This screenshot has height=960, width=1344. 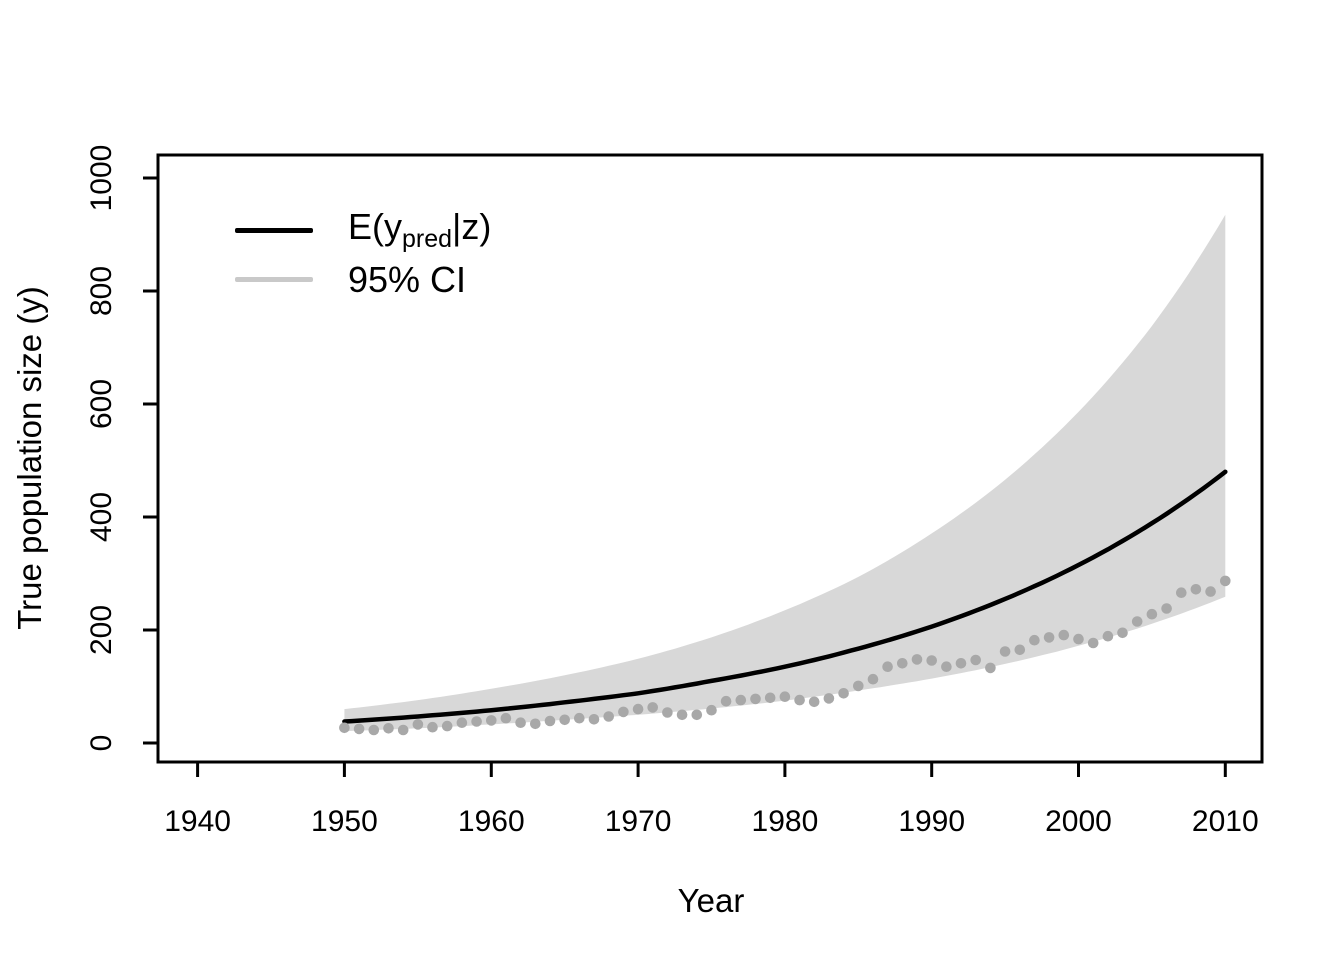 I want to click on legend-label-ci: 95% CI, so click(x=407, y=279).